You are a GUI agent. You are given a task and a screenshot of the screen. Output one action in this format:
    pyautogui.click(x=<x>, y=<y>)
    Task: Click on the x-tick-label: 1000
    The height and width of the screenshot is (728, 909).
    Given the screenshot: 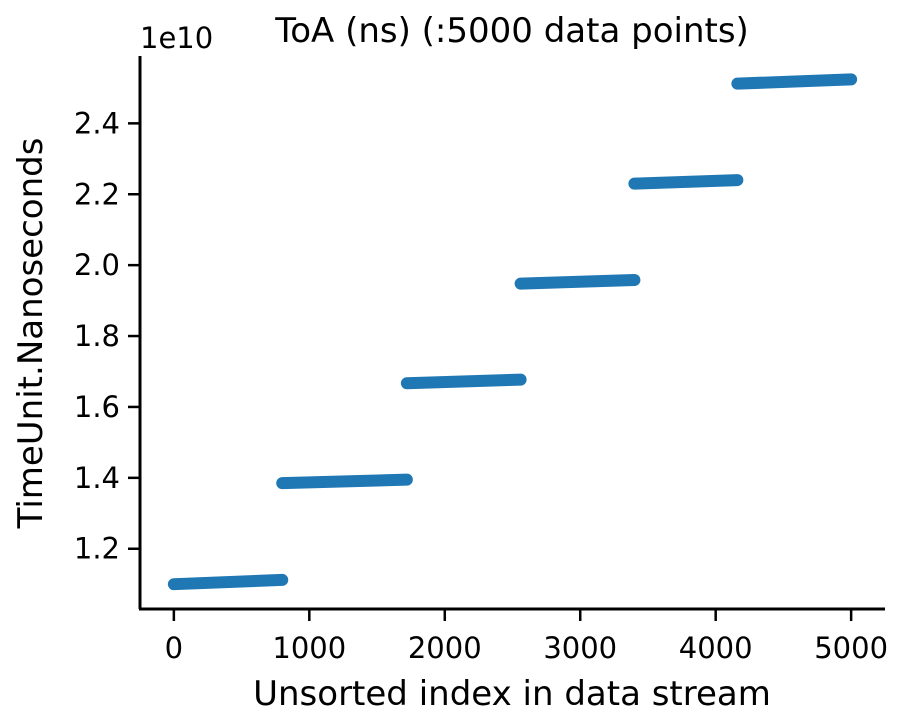 What is the action you would take?
    pyautogui.click(x=309, y=648)
    